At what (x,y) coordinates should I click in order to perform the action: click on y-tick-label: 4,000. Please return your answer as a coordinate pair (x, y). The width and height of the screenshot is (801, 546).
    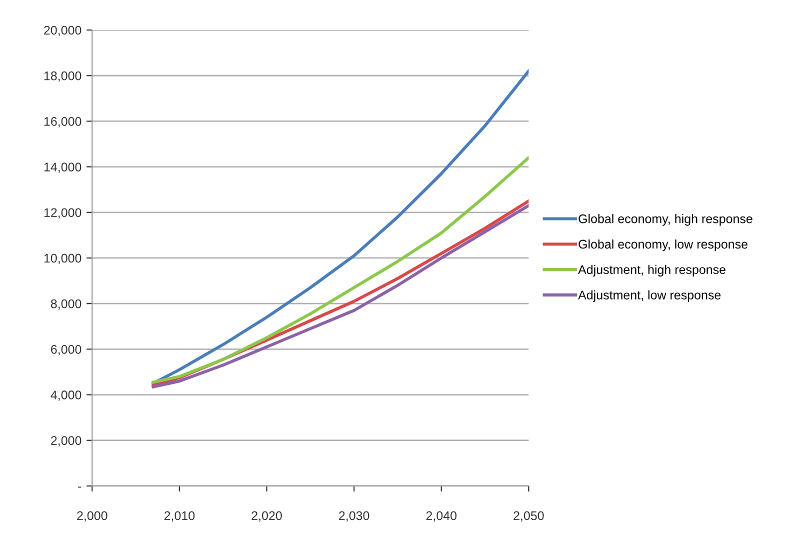
    Looking at the image, I should click on (66, 395).